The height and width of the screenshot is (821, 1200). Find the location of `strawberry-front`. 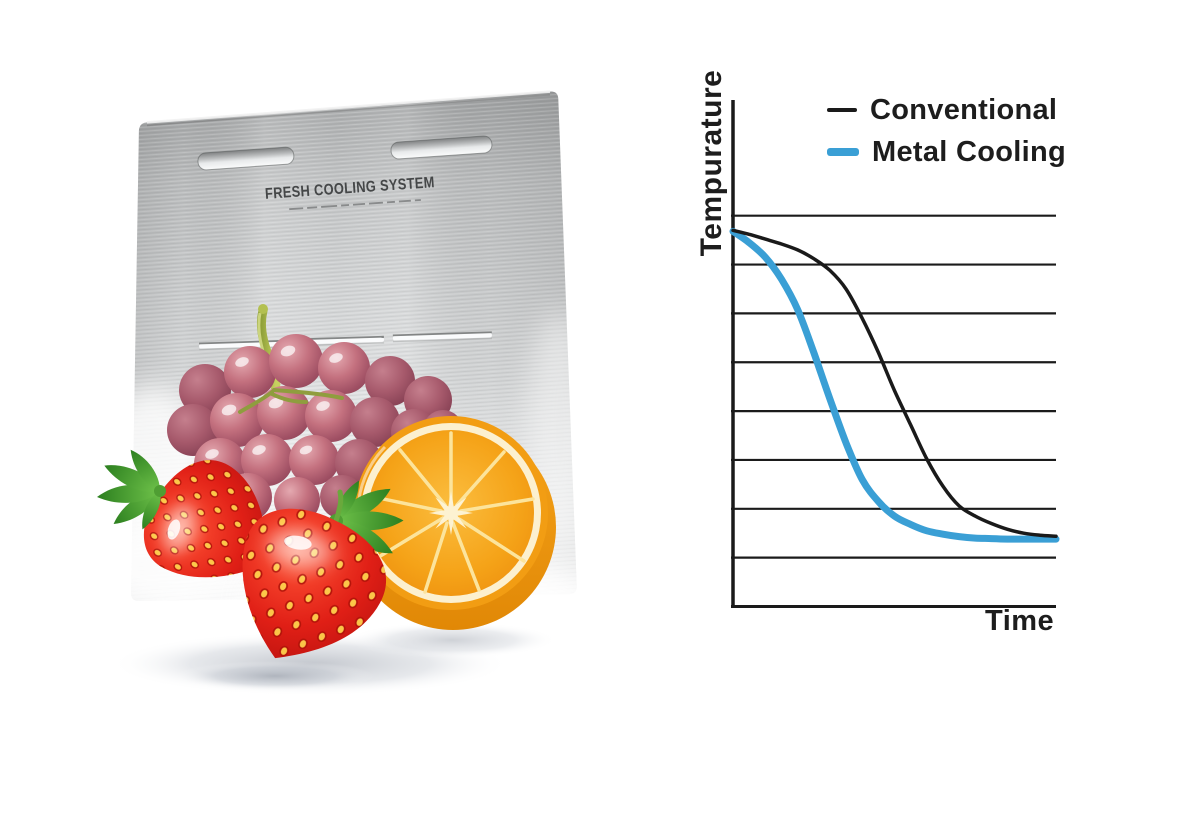

strawberry-front is located at coordinates (304, 589).